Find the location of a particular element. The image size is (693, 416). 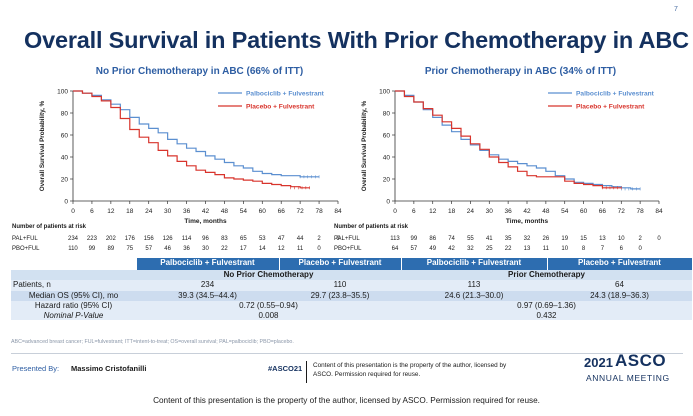

risk-value: 75 is located at coordinates (130, 249).